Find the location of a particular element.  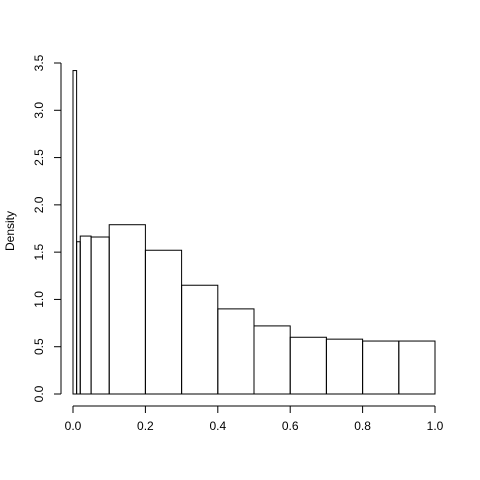

y-tick-label-7: 3.5 is located at coordinates (39, 62).